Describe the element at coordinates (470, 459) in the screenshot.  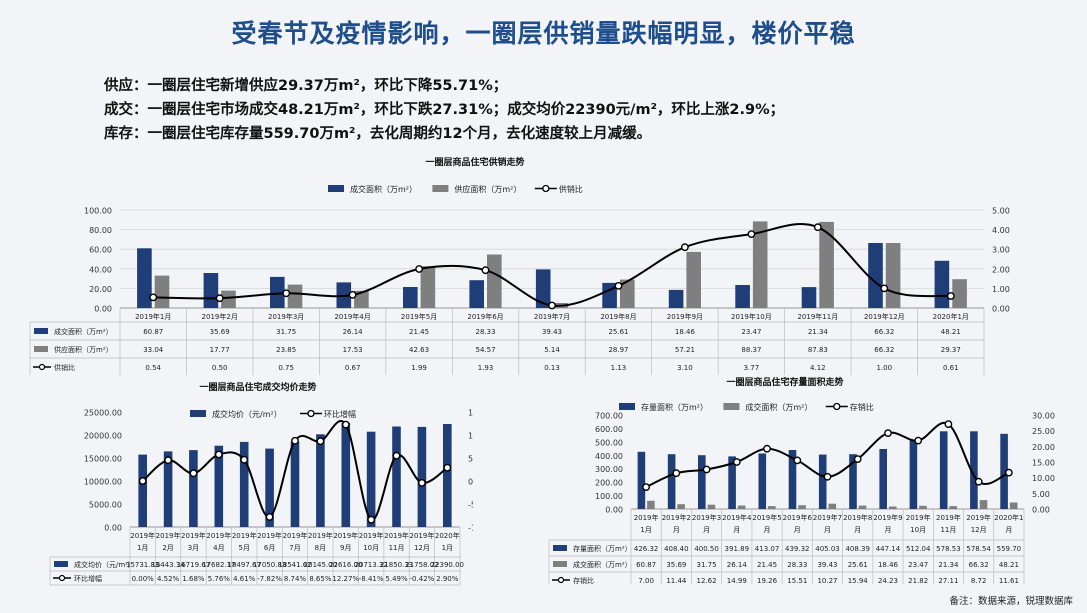
I see `y-right-tick: 5.00%` at that location.